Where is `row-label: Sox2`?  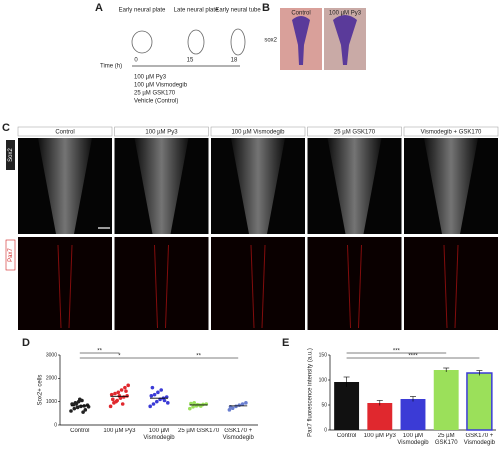
row-label: Sox2 is located at coordinates (11, 155).